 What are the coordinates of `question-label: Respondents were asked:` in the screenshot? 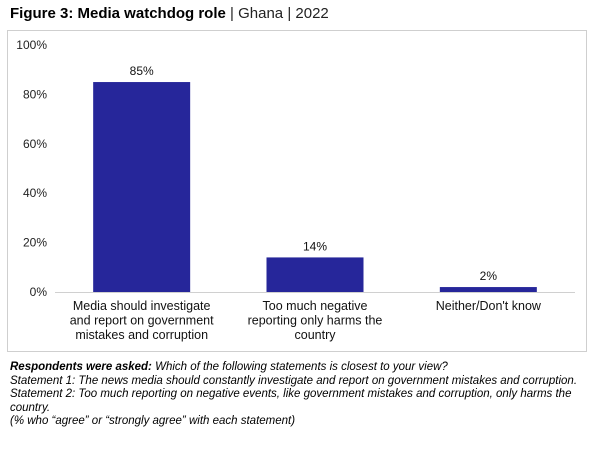 It's located at (81, 367).